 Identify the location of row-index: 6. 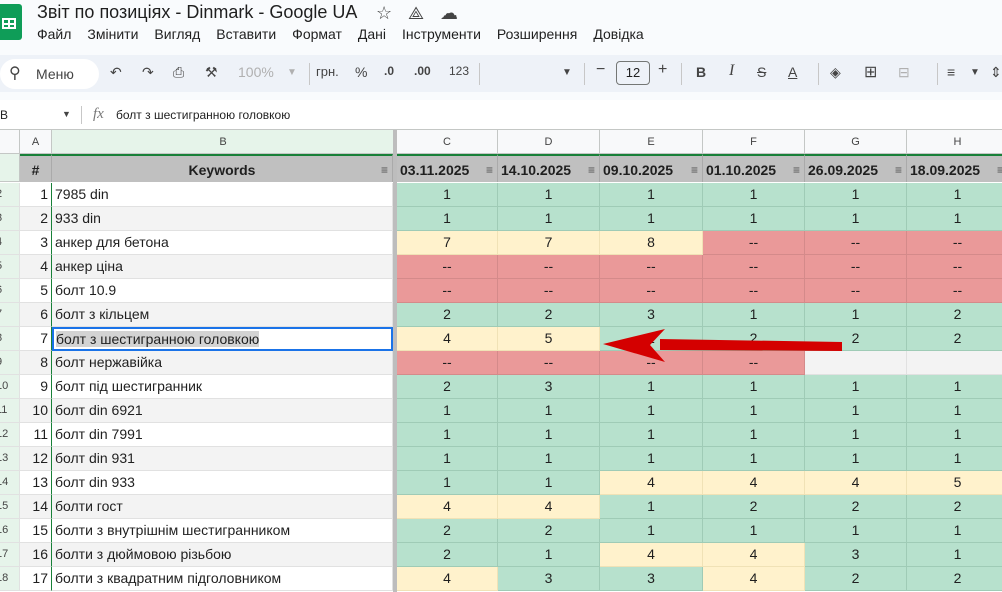
(36, 315).